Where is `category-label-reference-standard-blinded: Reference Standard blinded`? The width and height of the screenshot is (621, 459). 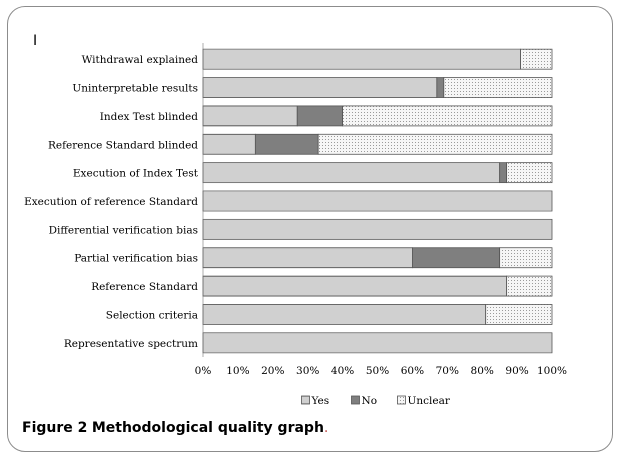 category-label-reference-standard-blinded: Reference Standard blinded is located at coordinates (123, 145).